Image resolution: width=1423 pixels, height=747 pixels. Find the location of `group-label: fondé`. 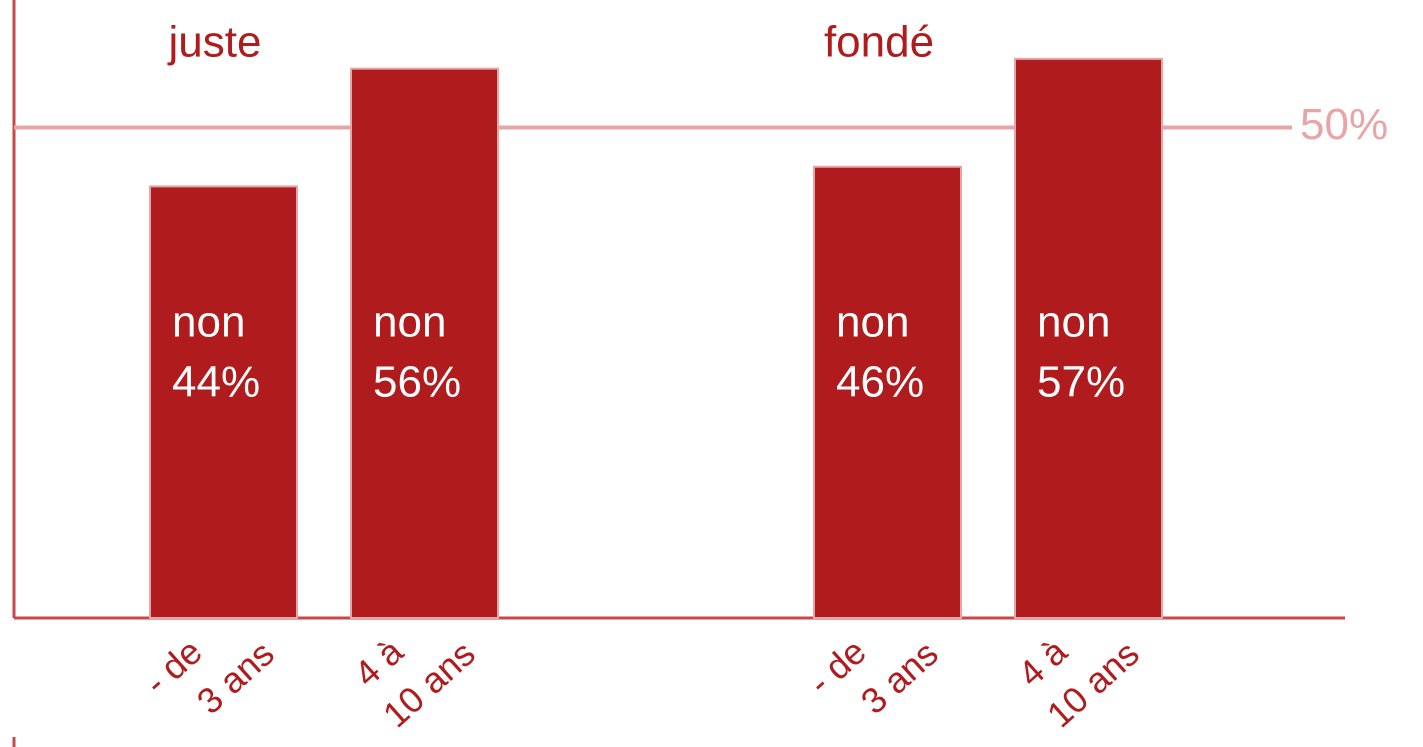

group-label: fondé is located at coordinates (879, 42).